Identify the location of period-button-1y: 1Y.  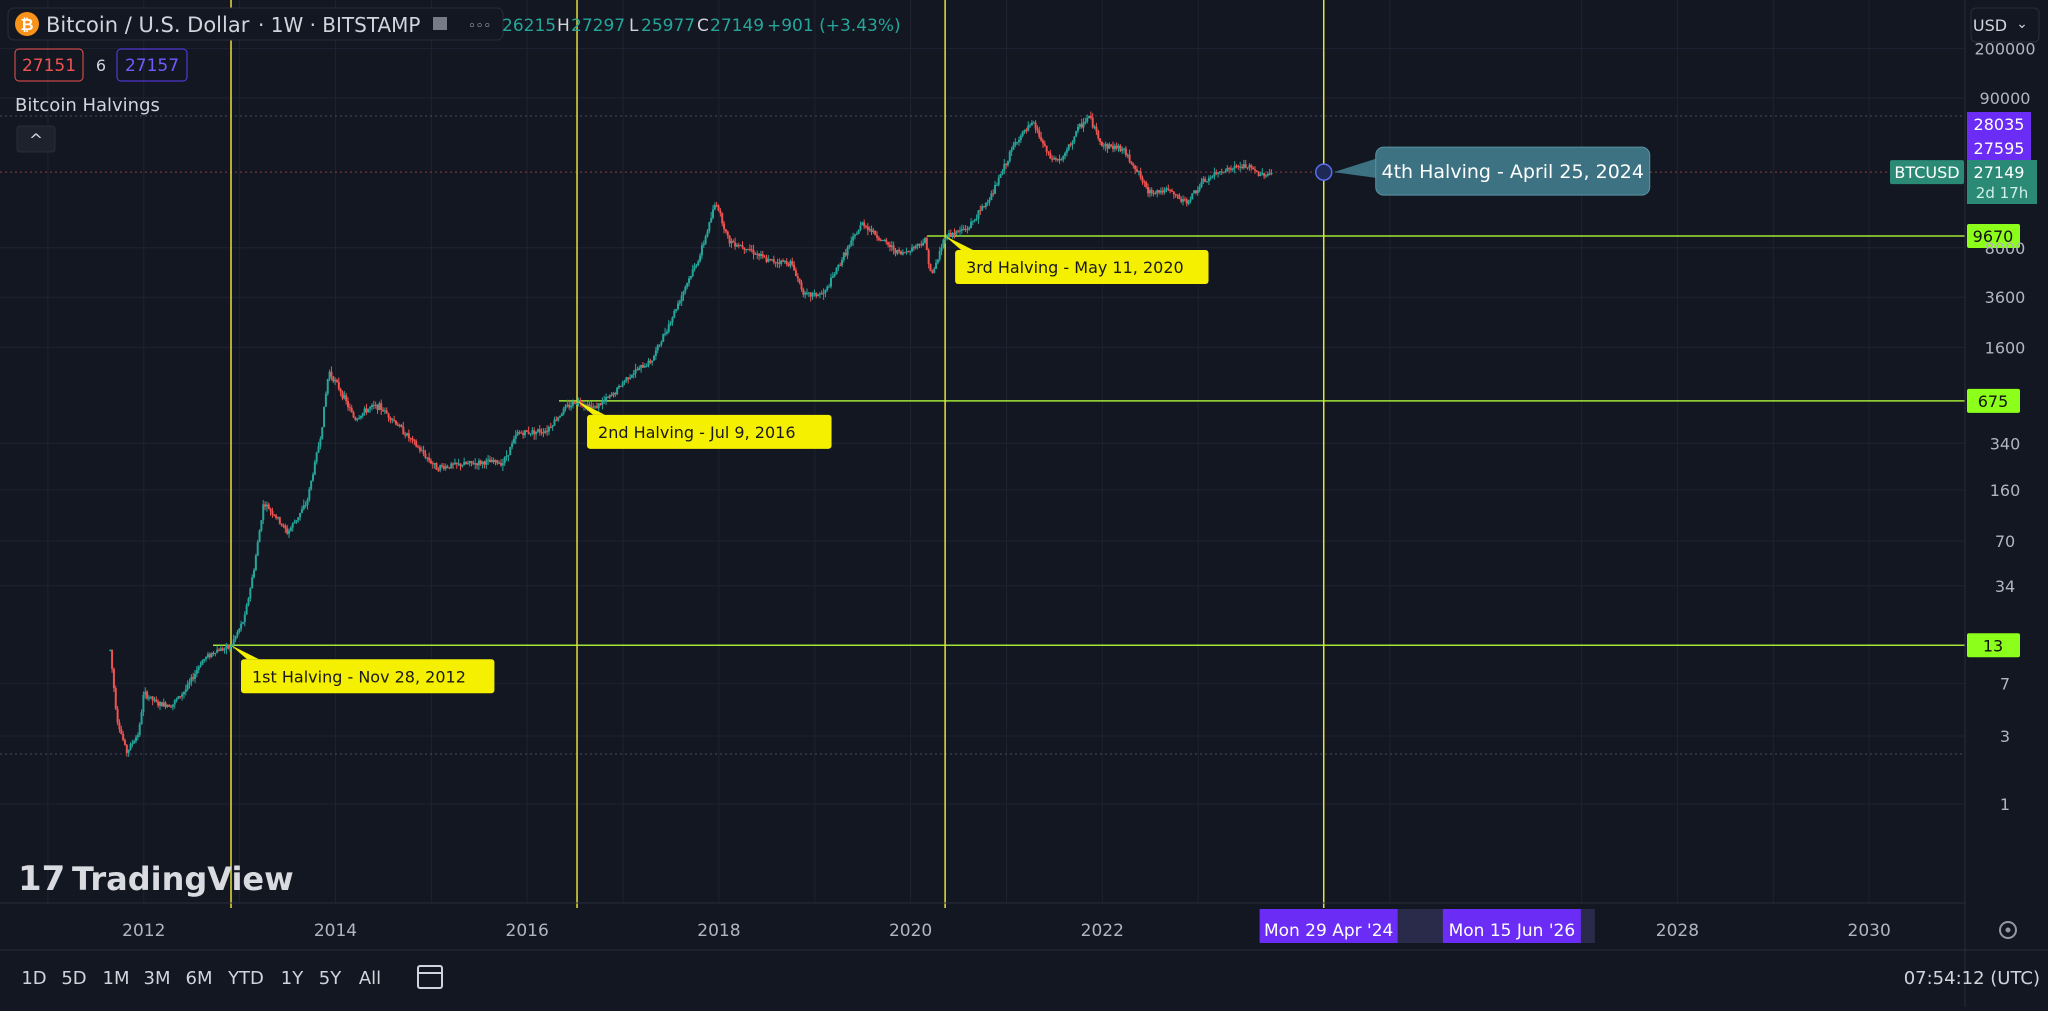
(292, 978).